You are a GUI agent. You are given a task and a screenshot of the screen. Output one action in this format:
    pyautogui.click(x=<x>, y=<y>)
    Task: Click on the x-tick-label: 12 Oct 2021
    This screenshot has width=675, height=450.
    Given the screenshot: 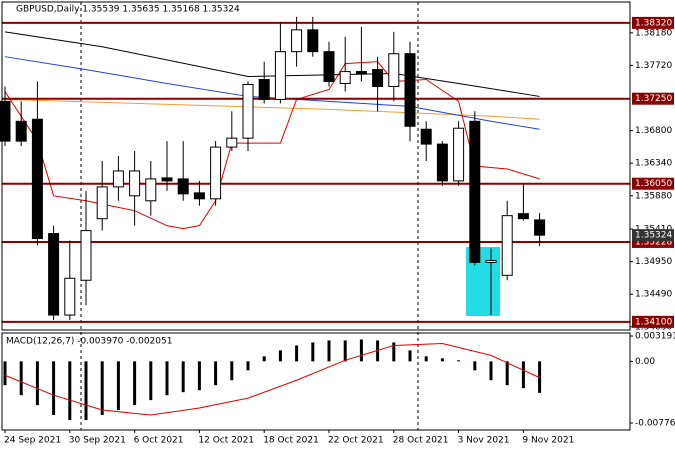 What is the action you would take?
    pyautogui.click(x=226, y=441)
    